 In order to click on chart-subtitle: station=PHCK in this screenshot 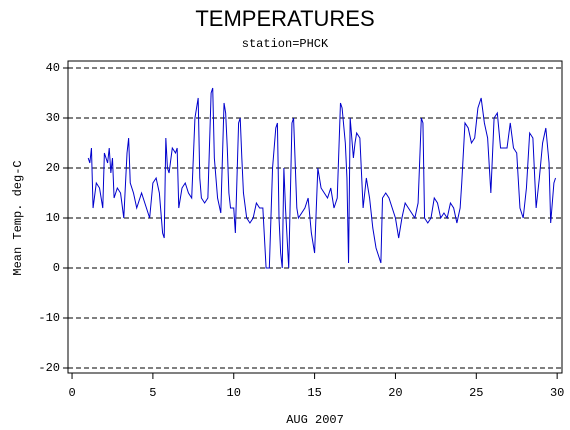, I will do `click(285, 44)`.